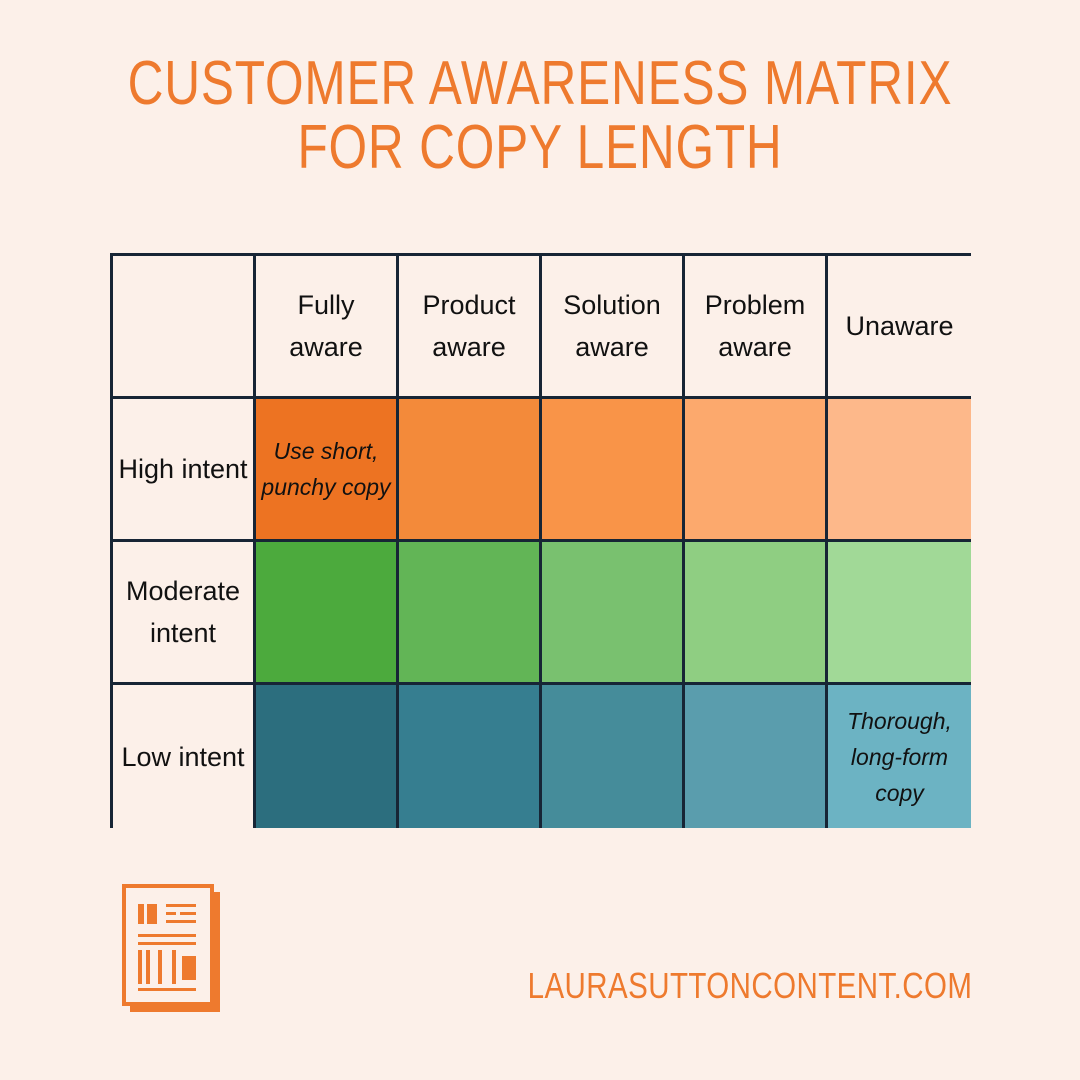  What do you see at coordinates (184, 470) in the screenshot?
I see `row-header-high-intent: High intent` at bounding box center [184, 470].